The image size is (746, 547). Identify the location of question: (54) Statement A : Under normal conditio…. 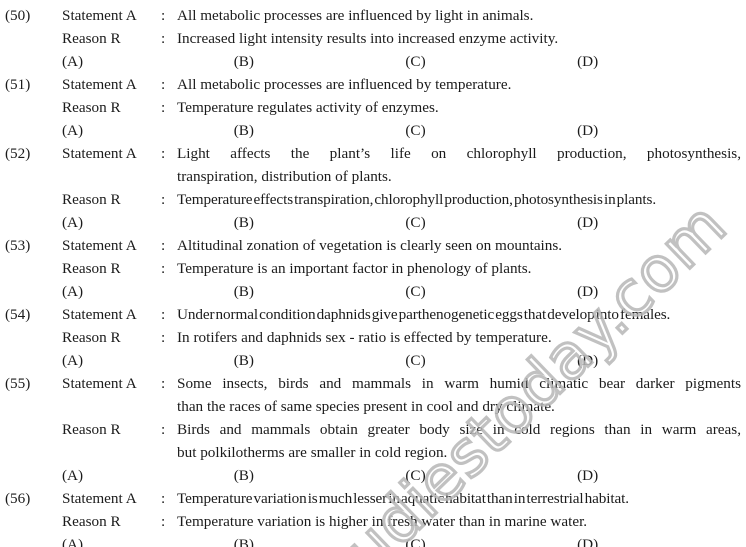
(373, 337).